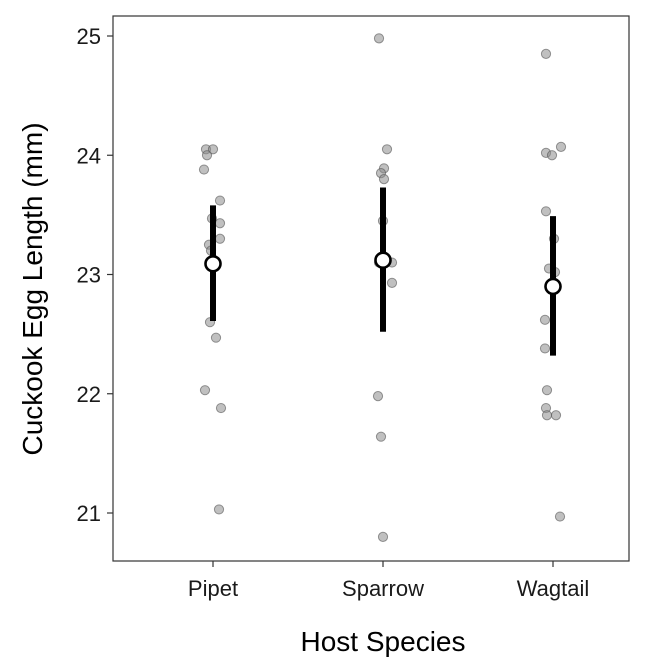 The image size is (672, 672). What do you see at coordinates (89, 275) in the screenshot?
I see `y-tick-label: 23` at bounding box center [89, 275].